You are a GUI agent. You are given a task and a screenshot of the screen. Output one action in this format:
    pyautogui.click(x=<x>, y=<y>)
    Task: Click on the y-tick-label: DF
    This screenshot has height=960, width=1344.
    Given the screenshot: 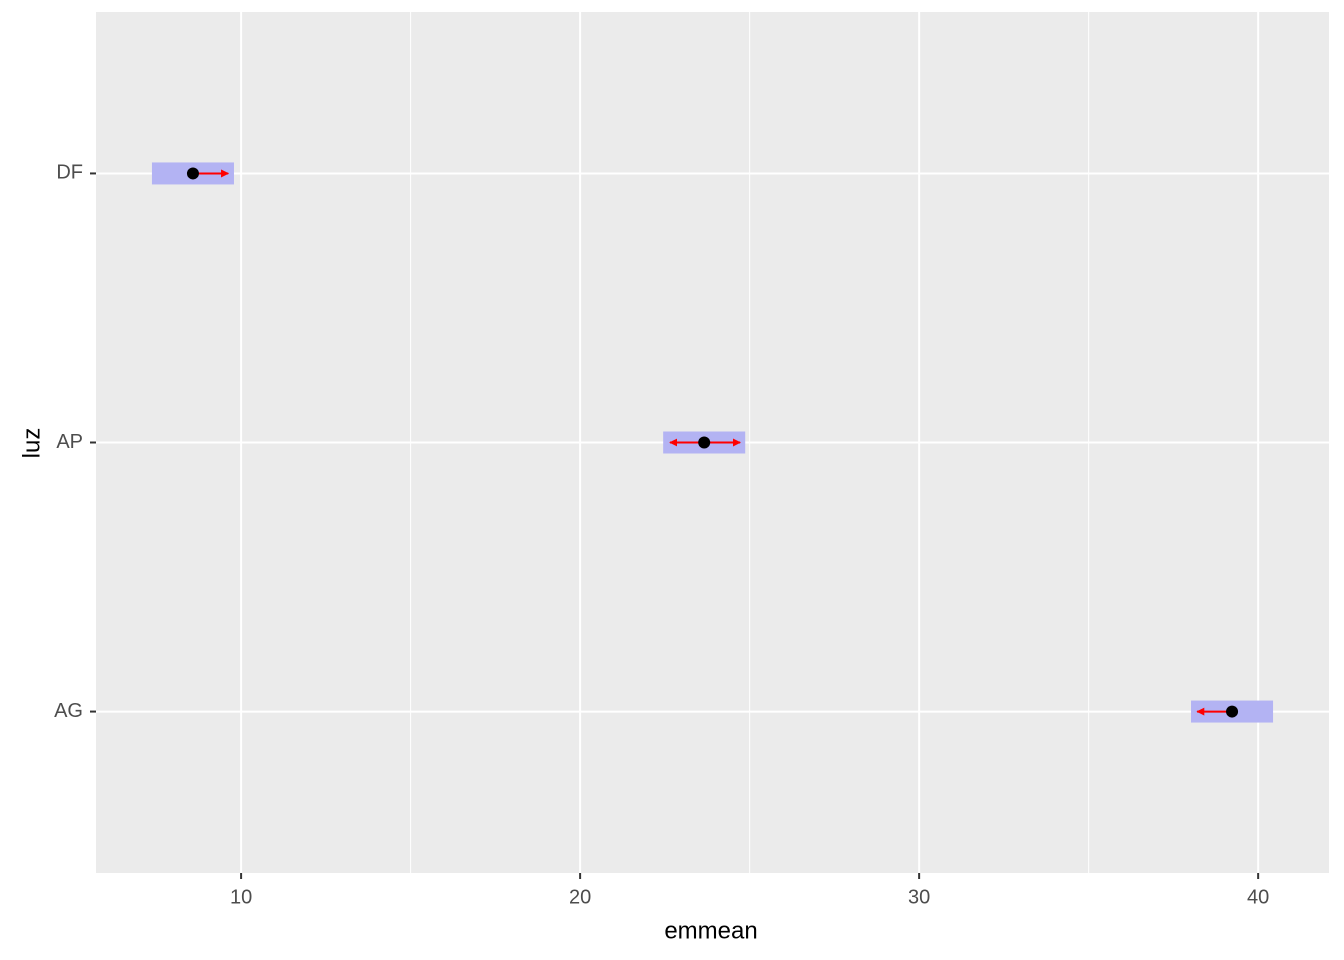 What is the action you would take?
    pyautogui.click(x=69, y=173)
    